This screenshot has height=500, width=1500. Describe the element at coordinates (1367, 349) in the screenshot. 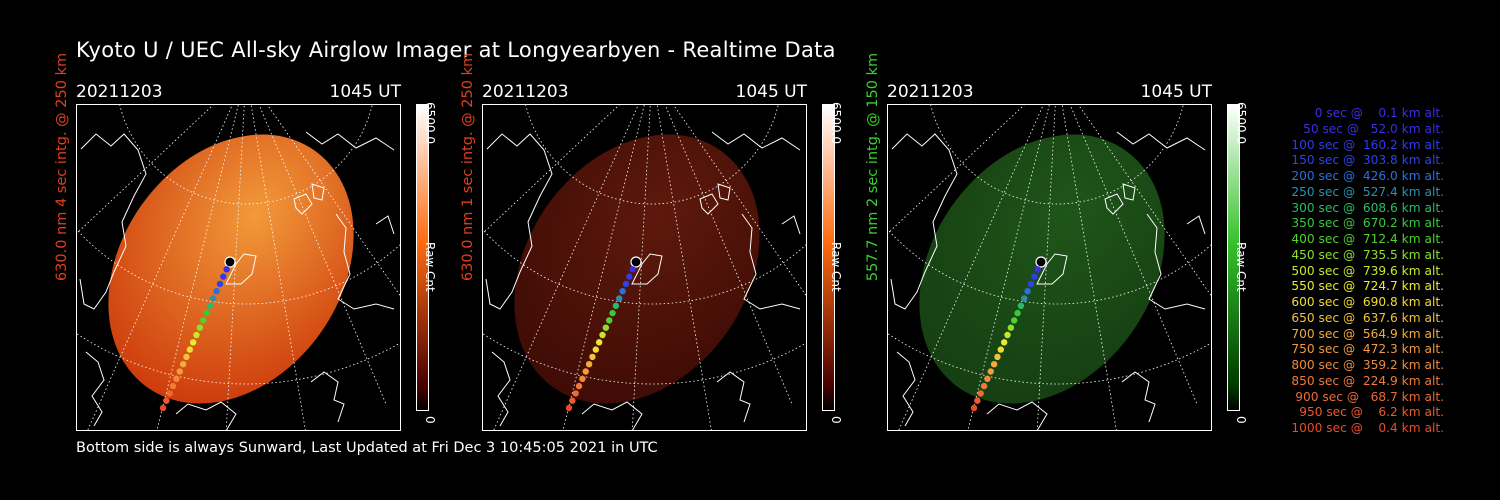

I see `legend-row: 750 sec @ 472.3 km alt.` at that location.